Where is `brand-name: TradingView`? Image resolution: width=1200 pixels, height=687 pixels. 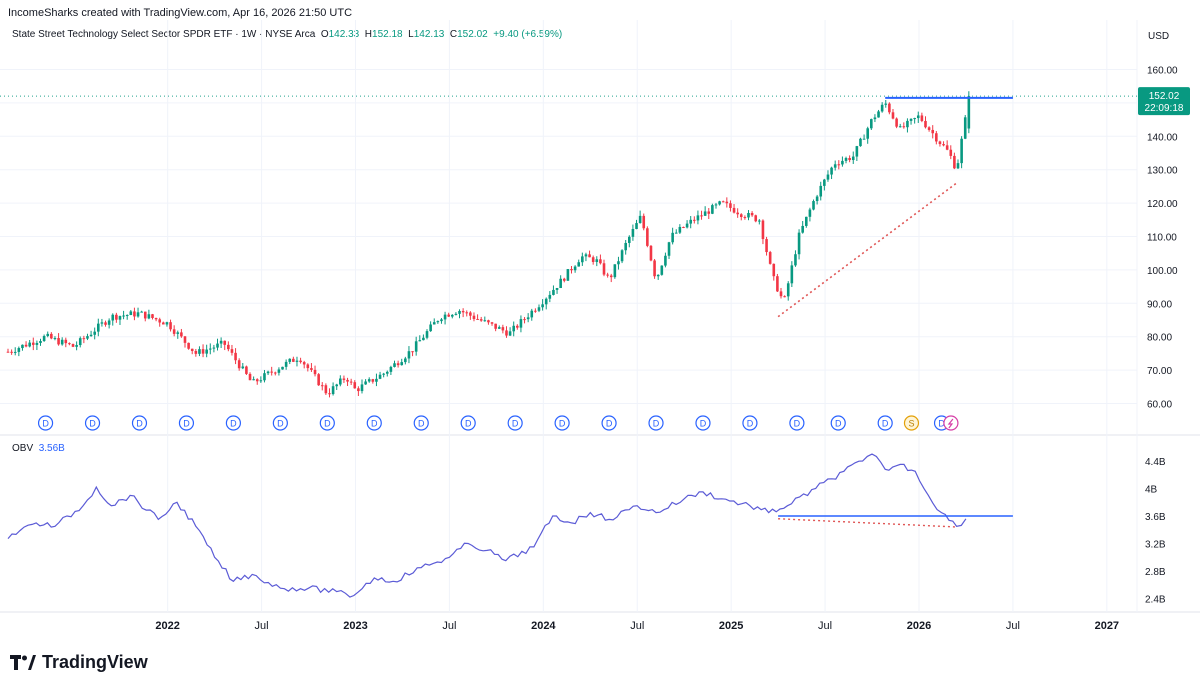
brand-name: TradingView is located at coordinates (95, 662).